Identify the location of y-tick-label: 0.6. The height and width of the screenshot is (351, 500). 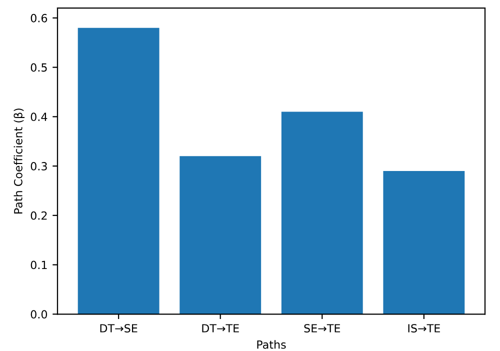
(39, 18).